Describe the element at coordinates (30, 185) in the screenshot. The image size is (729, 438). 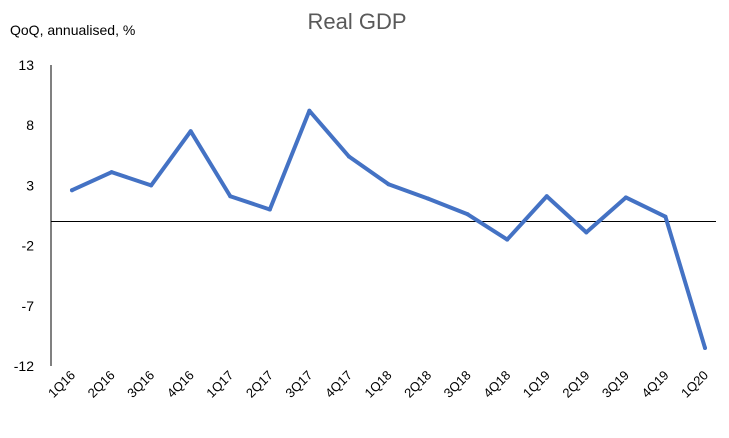
I see `y-tick-label: 3` at that location.